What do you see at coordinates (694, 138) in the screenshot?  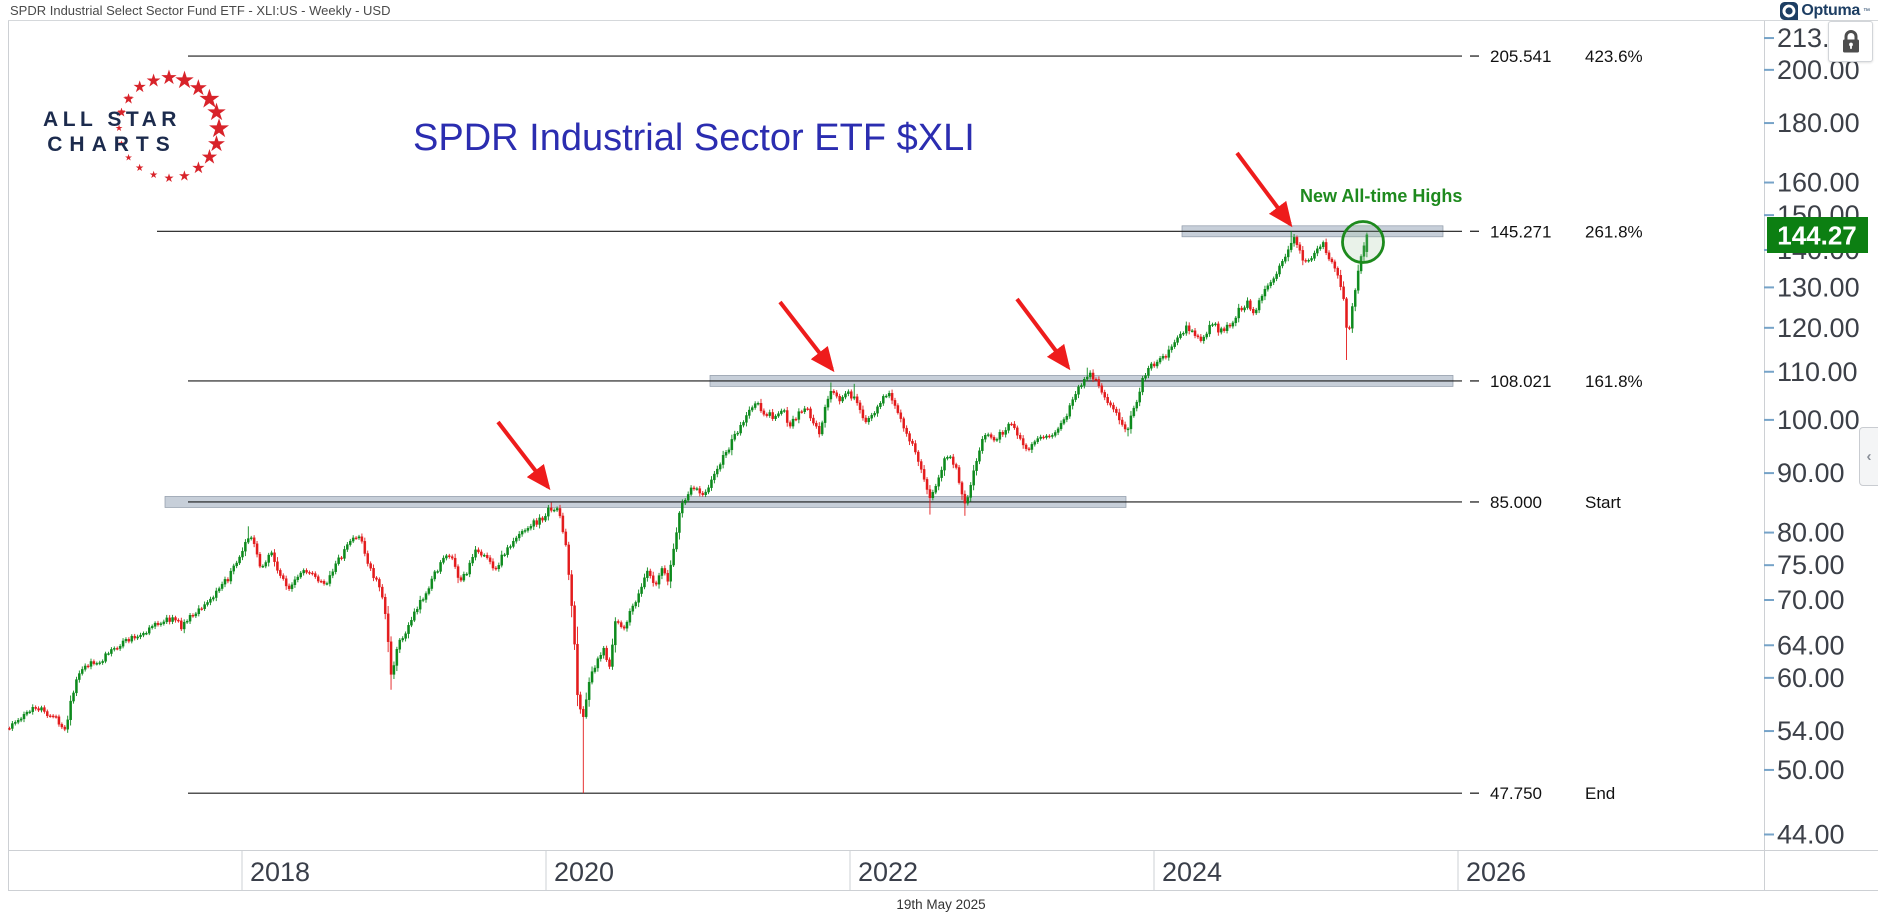 I see `chart-title: SPDR Industrial Sector ETF $XLI` at bounding box center [694, 138].